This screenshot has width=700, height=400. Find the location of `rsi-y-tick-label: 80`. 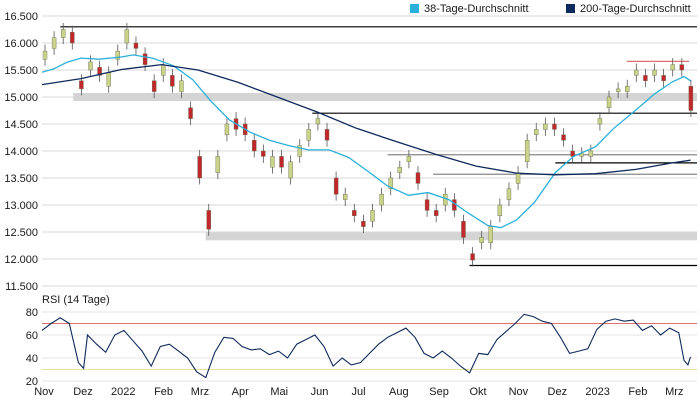

rsi-y-tick-label: 80 is located at coordinates (32, 313).